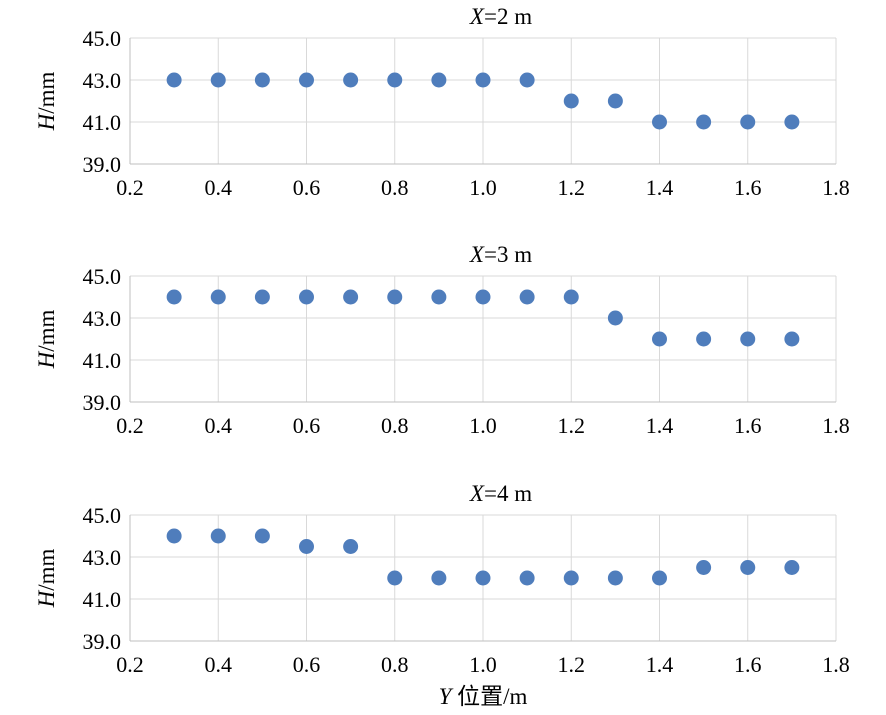 This screenshot has height=715, width=886. What do you see at coordinates (446, 696) in the screenshot?
I see `x-axis-label-variable: Y` at bounding box center [446, 696].